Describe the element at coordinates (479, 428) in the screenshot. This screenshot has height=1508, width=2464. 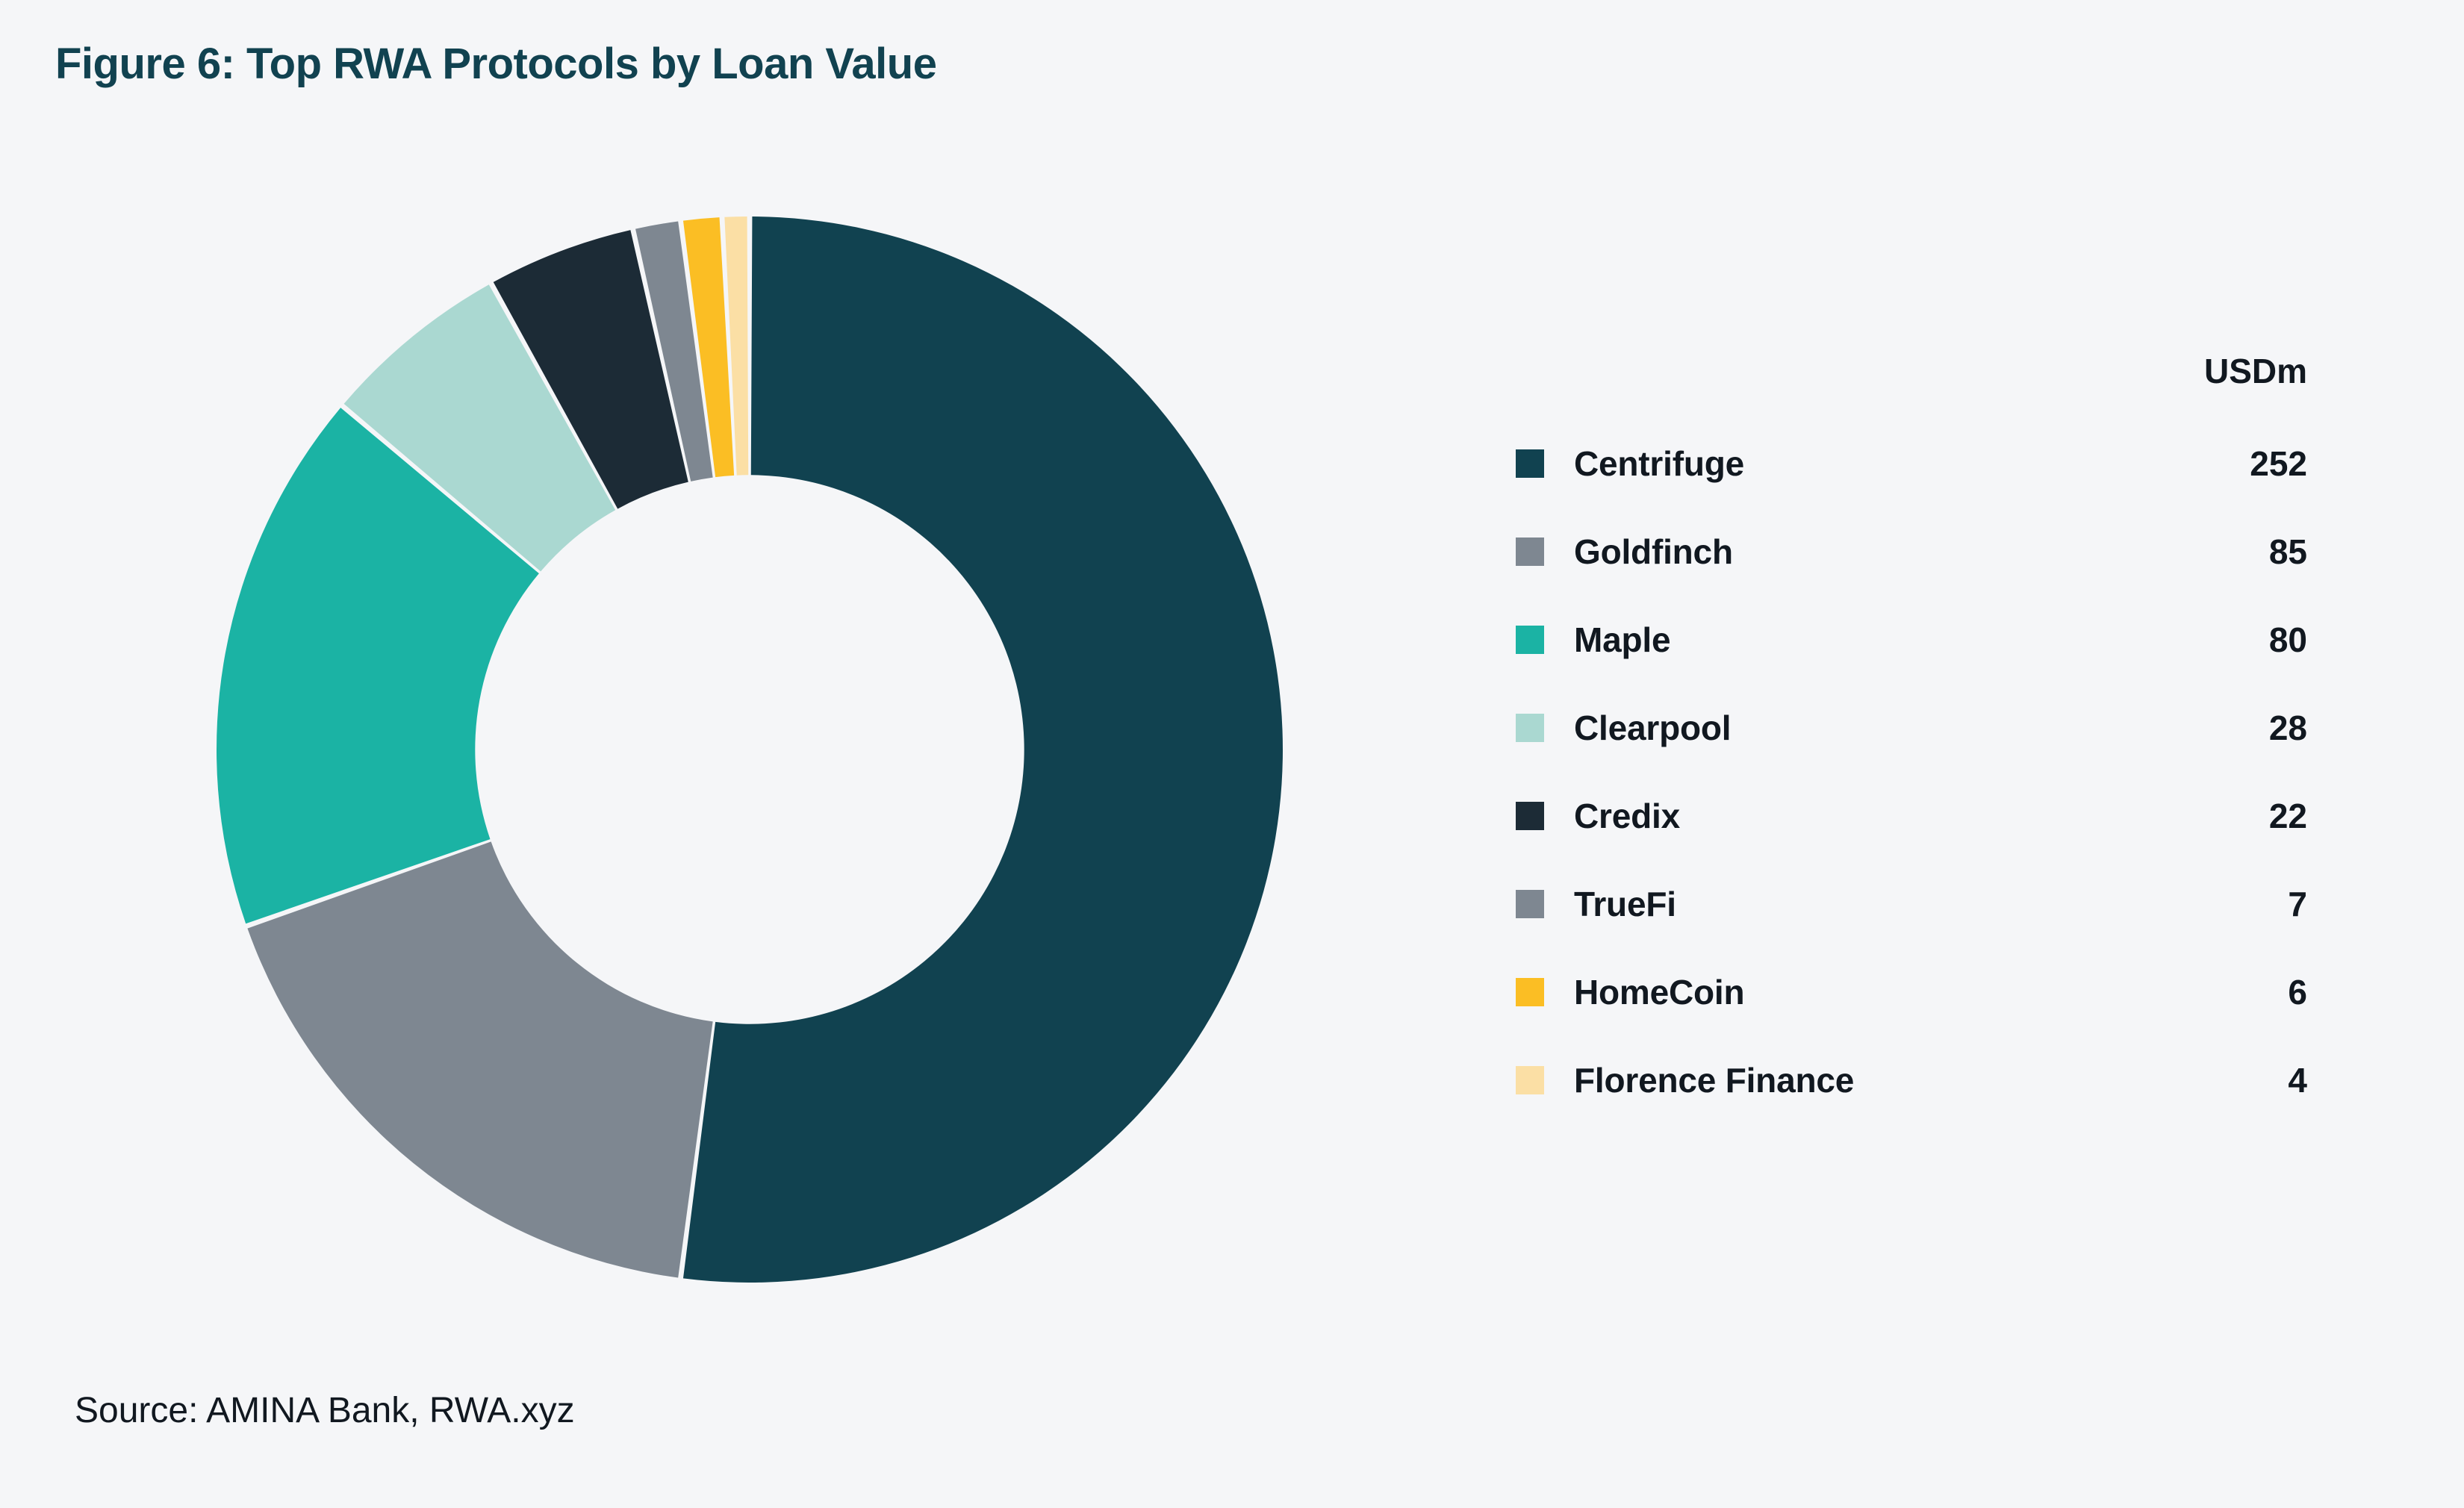
I see `donut-slice-clearpool` at that location.